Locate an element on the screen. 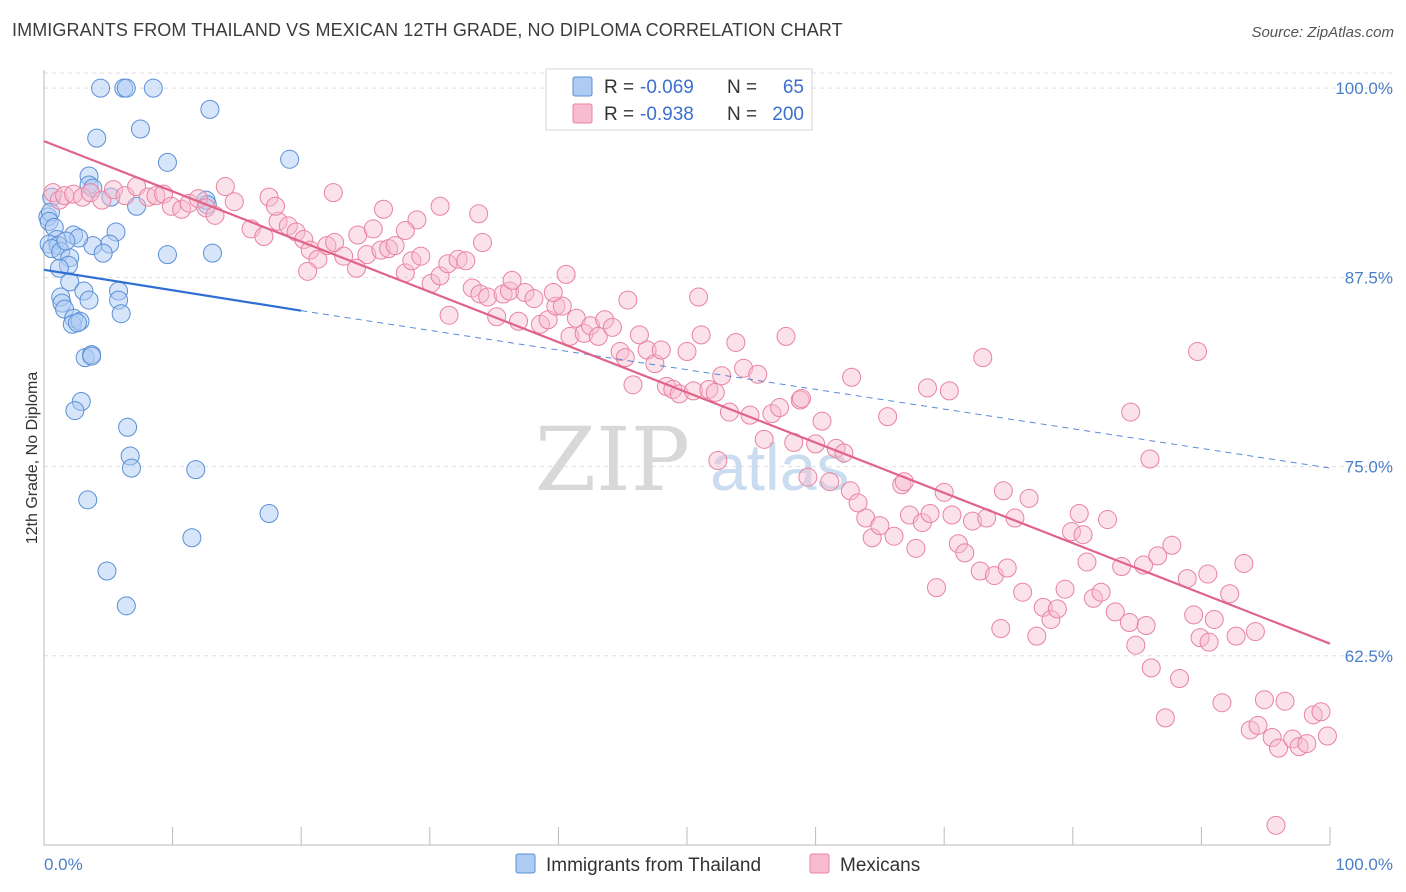 This screenshot has height=892, width=1406. thailand-trend-line is located at coordinates (172, 290).